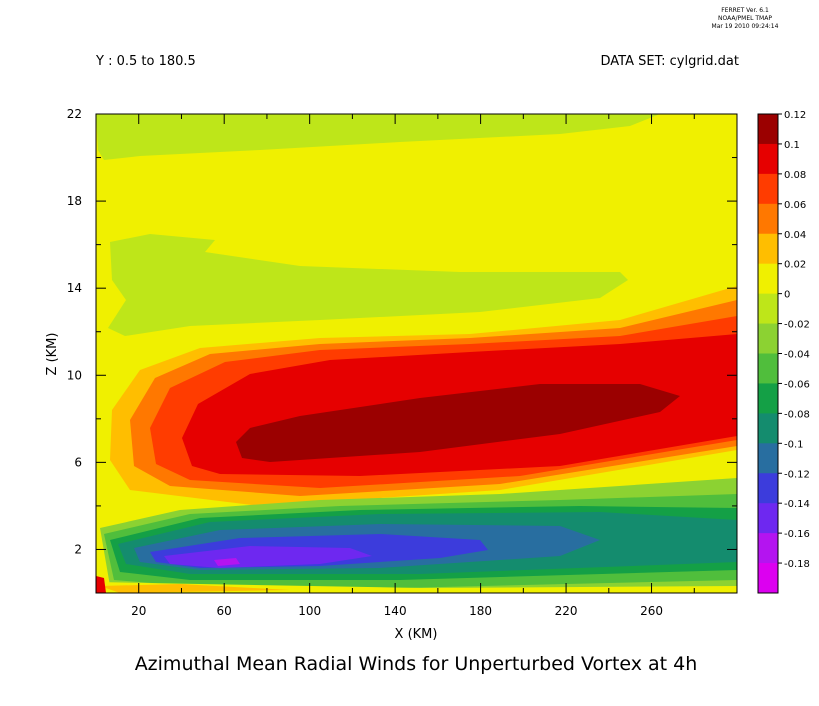 Image resolution: width=819 pixels, height=706 pixels. What do you see at coordinates (795, 115) in the screenshot?
I see `colorbar-label: 0.12` at bounding box center [795, 115].